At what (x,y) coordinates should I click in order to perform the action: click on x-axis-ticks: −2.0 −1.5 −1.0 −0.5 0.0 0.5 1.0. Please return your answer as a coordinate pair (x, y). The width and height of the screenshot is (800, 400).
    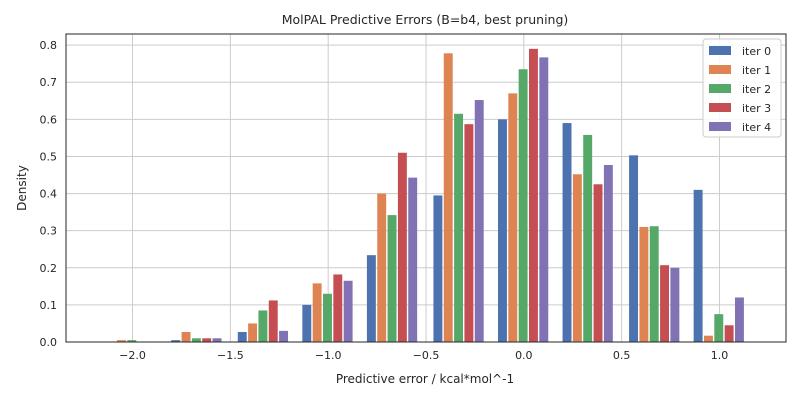
    Looking at the image, I should click on (423, 355).